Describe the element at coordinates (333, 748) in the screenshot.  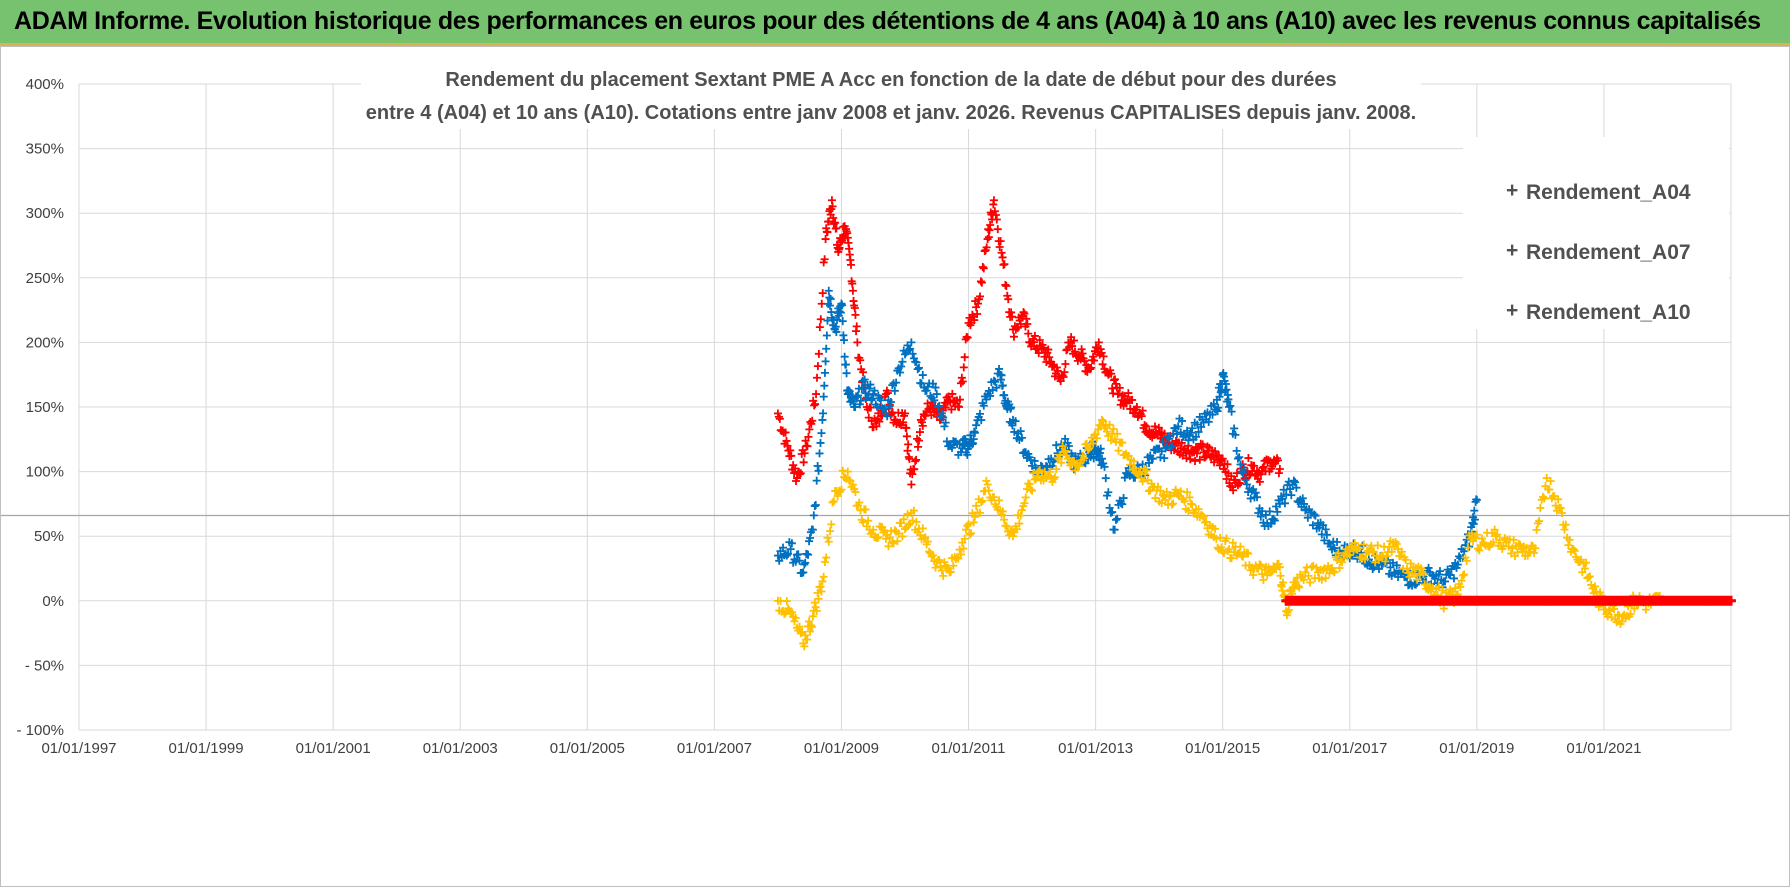
I see `x-tick-label: 01/01/2001` at that location.